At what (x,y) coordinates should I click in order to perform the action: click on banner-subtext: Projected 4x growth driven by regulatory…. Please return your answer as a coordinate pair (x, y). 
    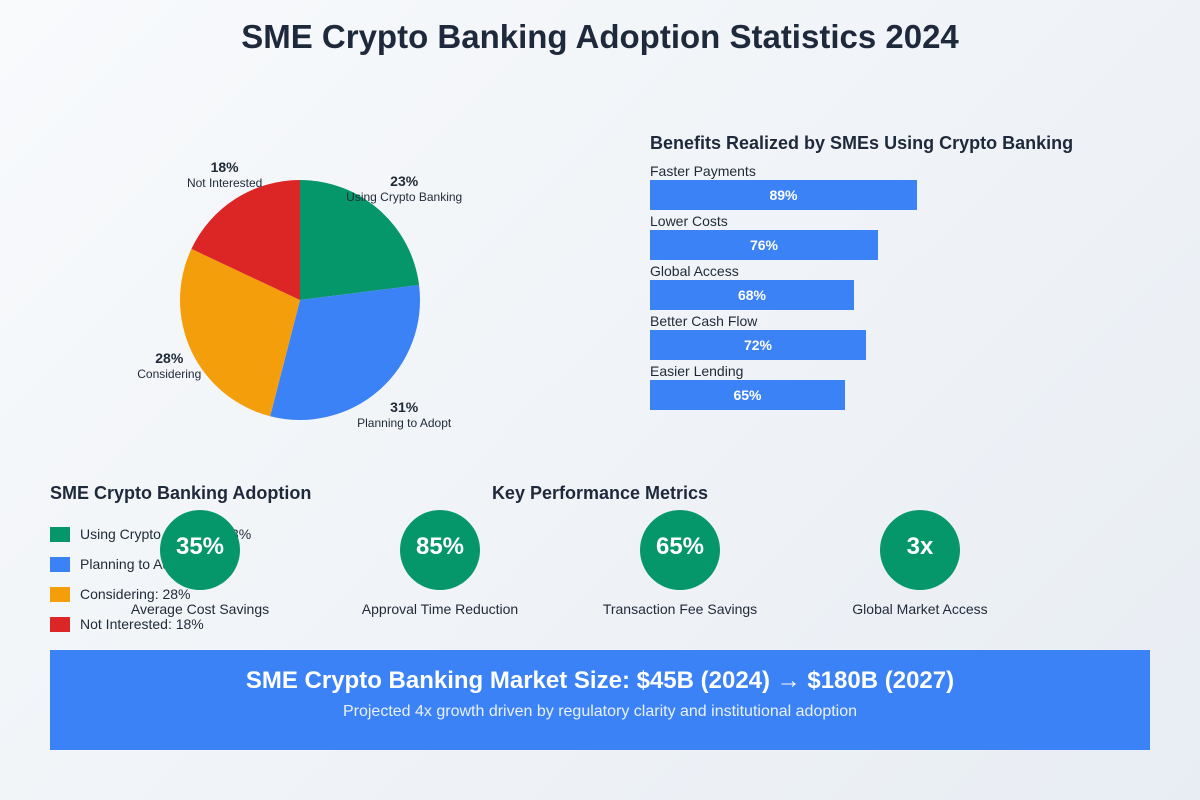
    Looking at the image, I should click on (600, 711).